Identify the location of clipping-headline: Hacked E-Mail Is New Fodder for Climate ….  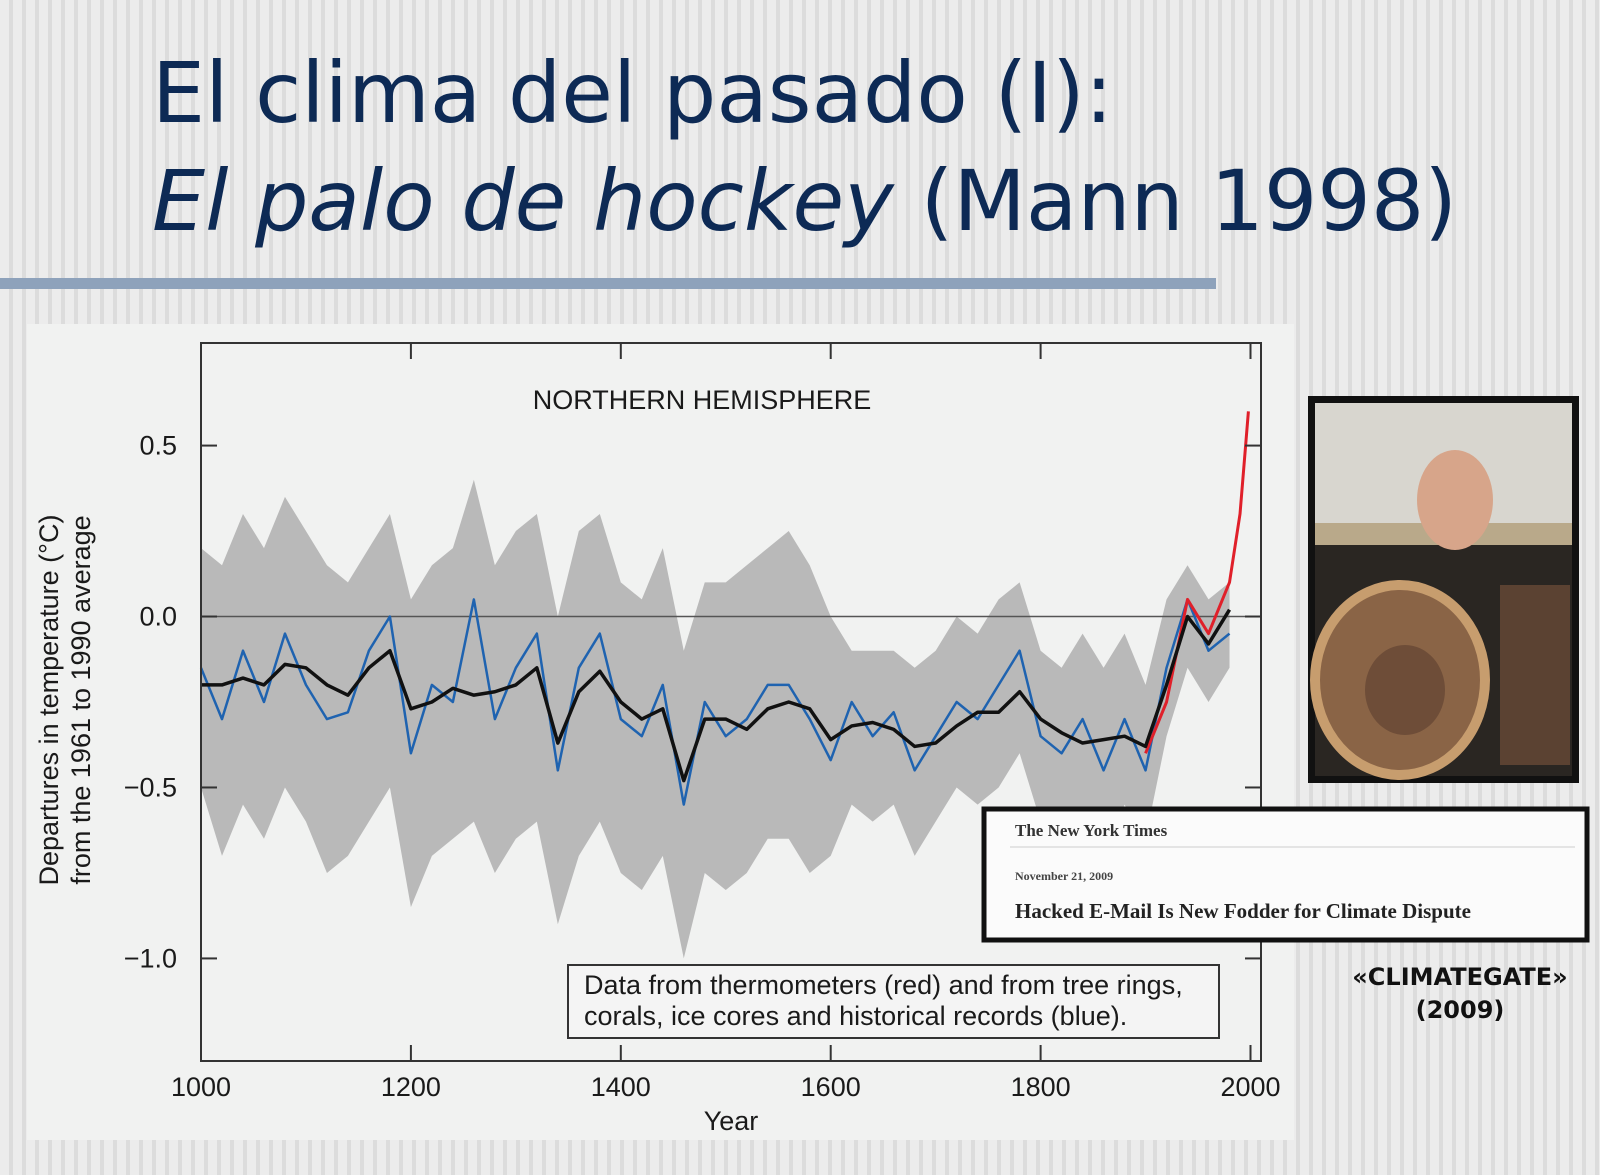
(1243, 911).